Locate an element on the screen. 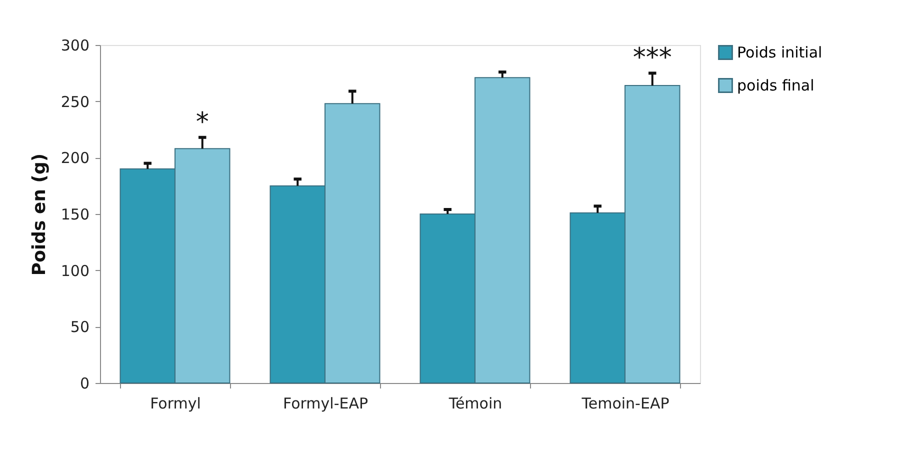 Image resolution: width=904 pixels, height=457 pixels. y-tick-label: 250 is located at coordinates (75, 101).